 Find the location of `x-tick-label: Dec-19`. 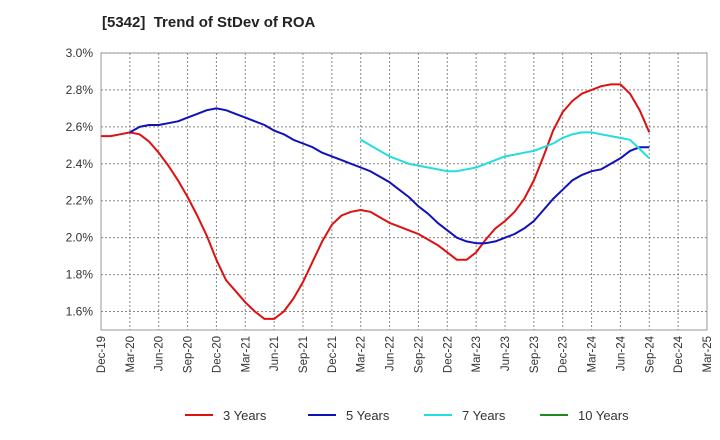

x-tick-label: Dec-19 is located at coordinates (102, 354).